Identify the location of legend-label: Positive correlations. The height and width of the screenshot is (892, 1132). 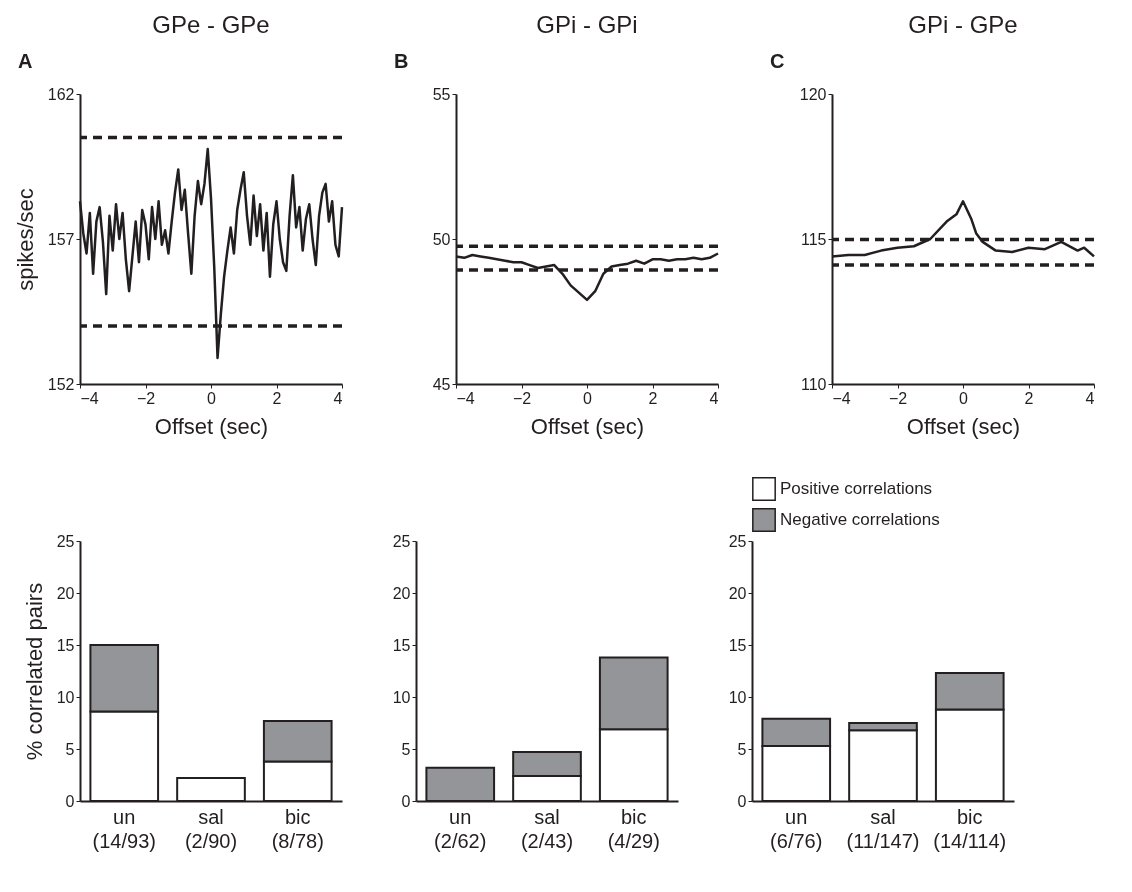
(856, 488).